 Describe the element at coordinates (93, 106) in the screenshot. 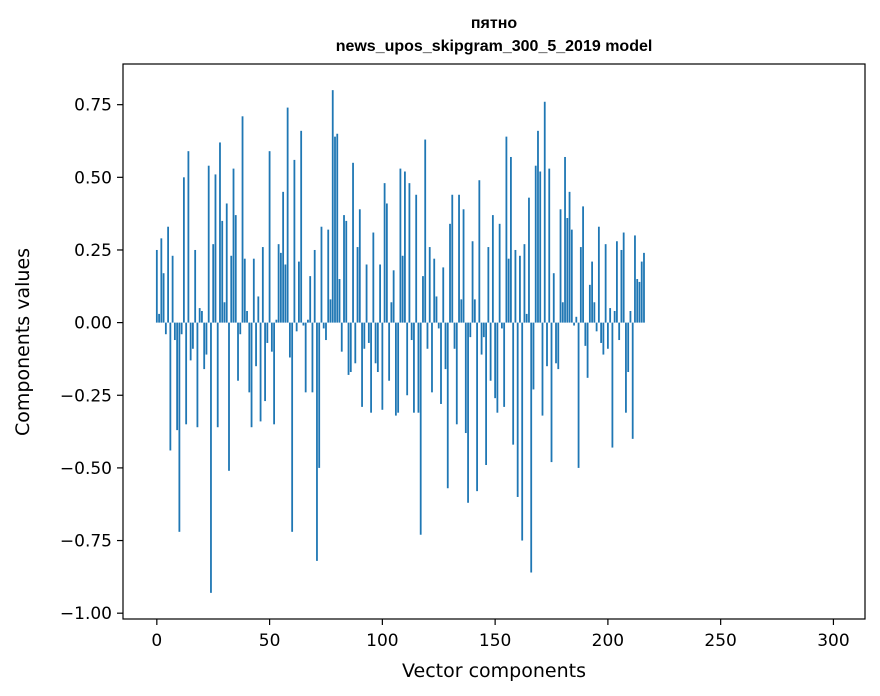

I see `y-tick-label: 0.75` at that location.